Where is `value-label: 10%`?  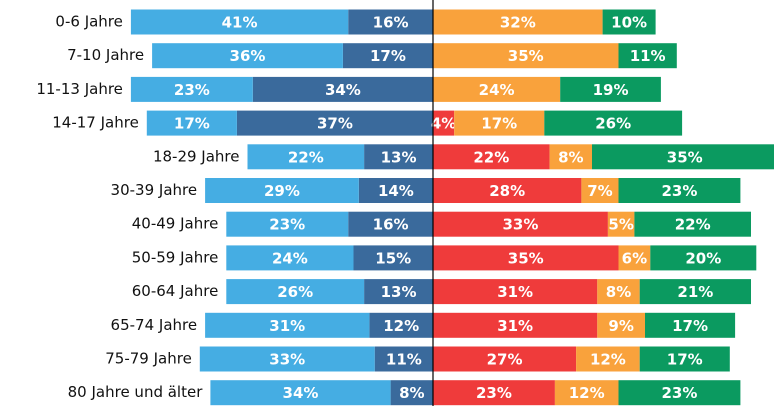 value-label: 10% is located at coordinates (629, 23).